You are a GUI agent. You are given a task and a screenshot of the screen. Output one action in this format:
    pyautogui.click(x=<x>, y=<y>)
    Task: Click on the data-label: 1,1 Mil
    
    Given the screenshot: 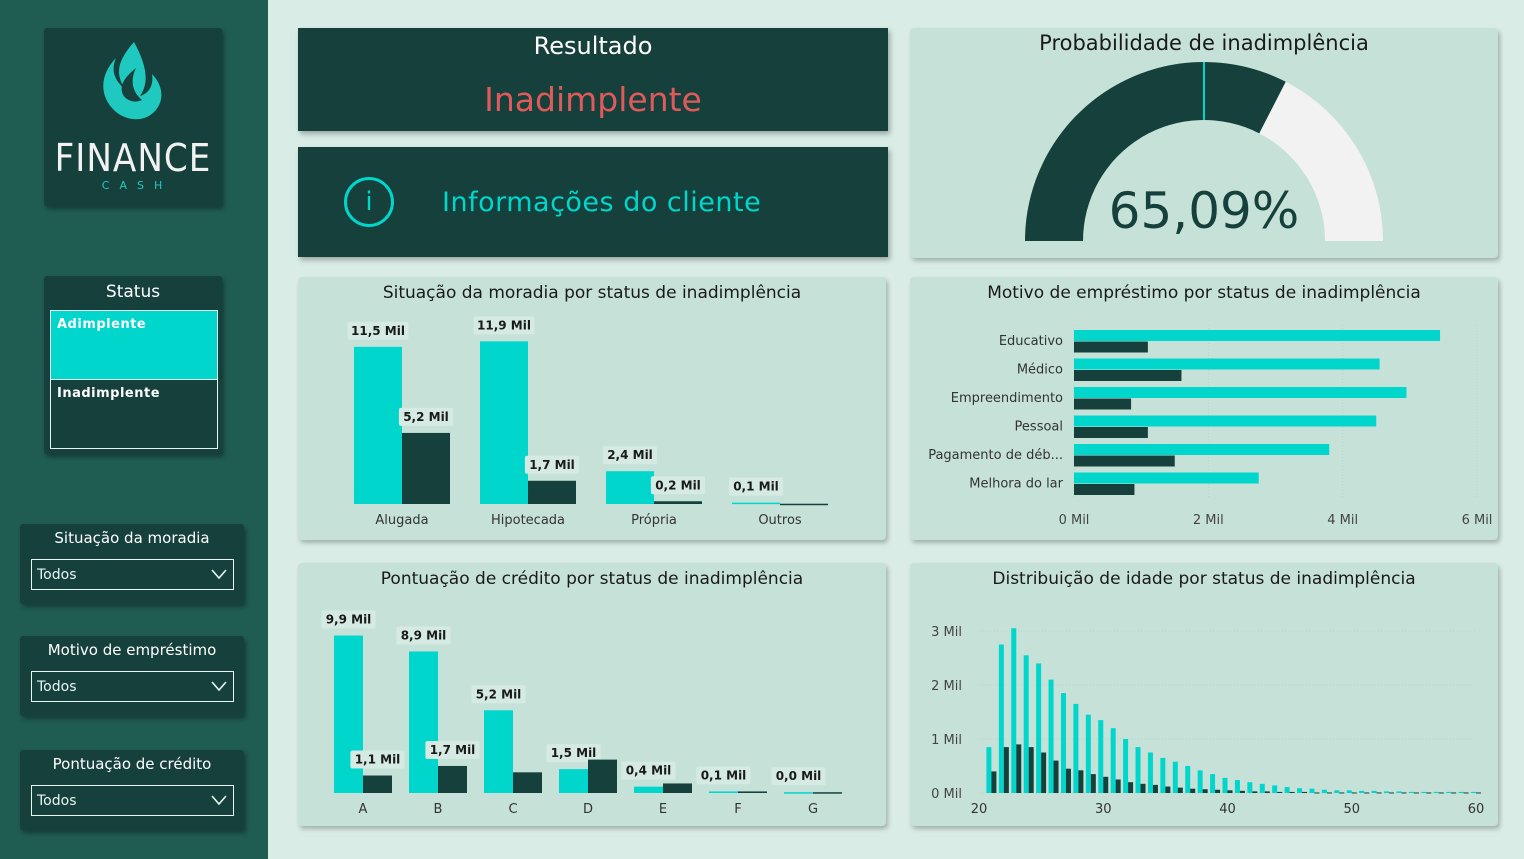 What is the action you would take?
    pyautogui.click(x=378, y=760)
    